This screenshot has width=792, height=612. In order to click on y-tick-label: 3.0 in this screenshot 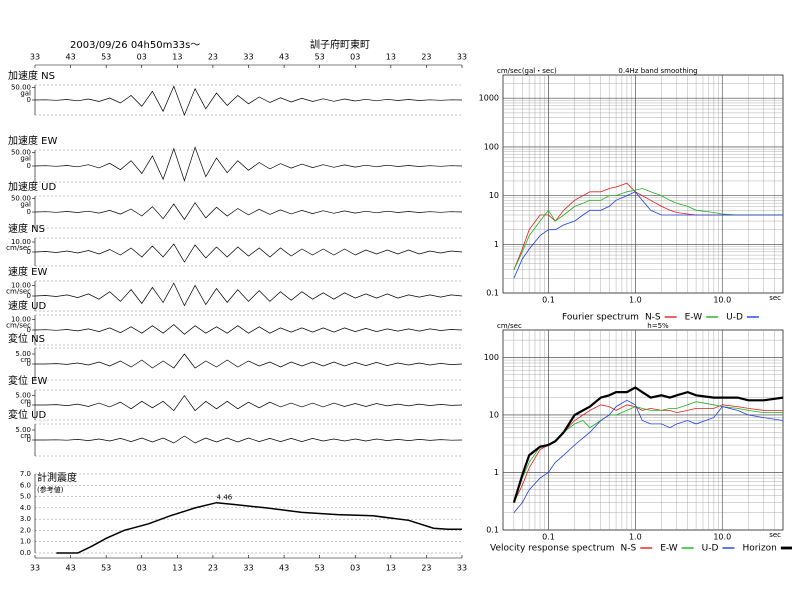, I will do `click(25, 519)`.